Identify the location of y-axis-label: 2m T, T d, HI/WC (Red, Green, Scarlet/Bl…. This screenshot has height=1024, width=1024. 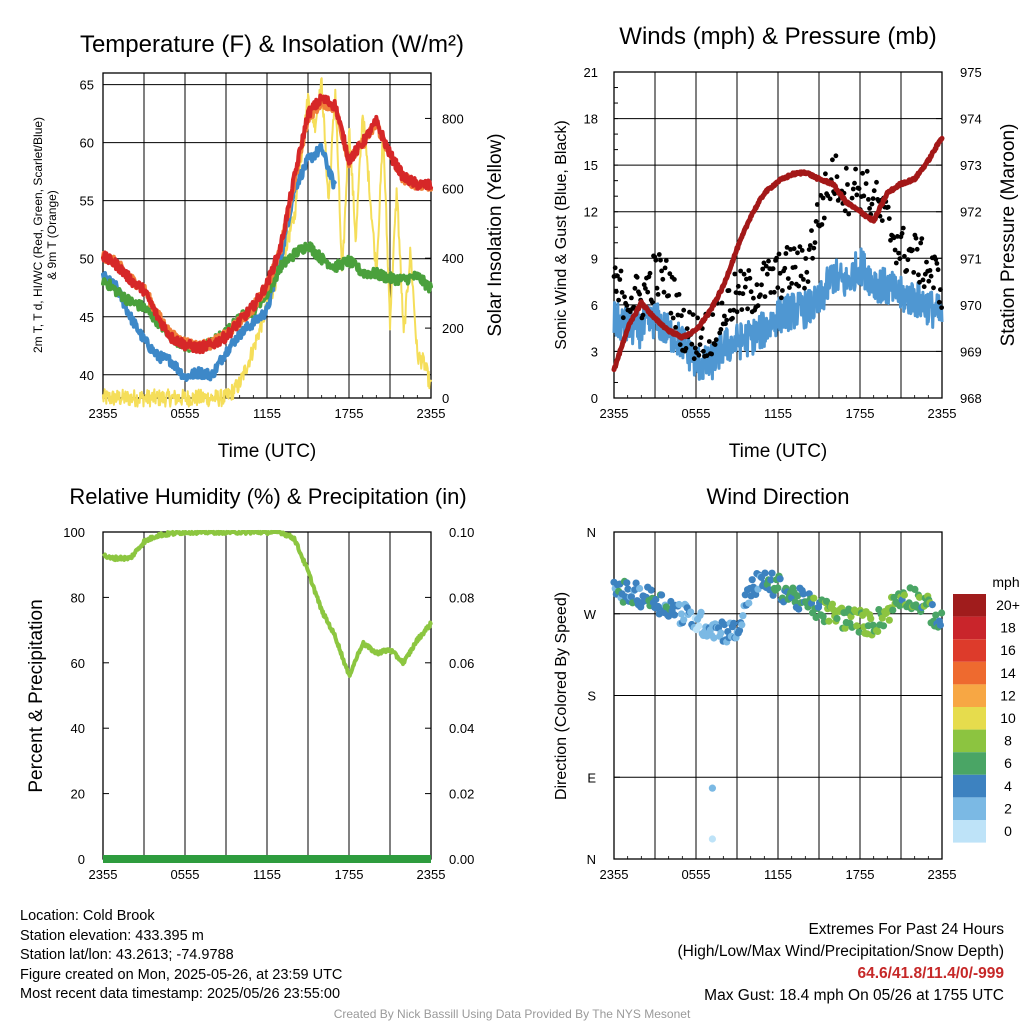
(45, 235).